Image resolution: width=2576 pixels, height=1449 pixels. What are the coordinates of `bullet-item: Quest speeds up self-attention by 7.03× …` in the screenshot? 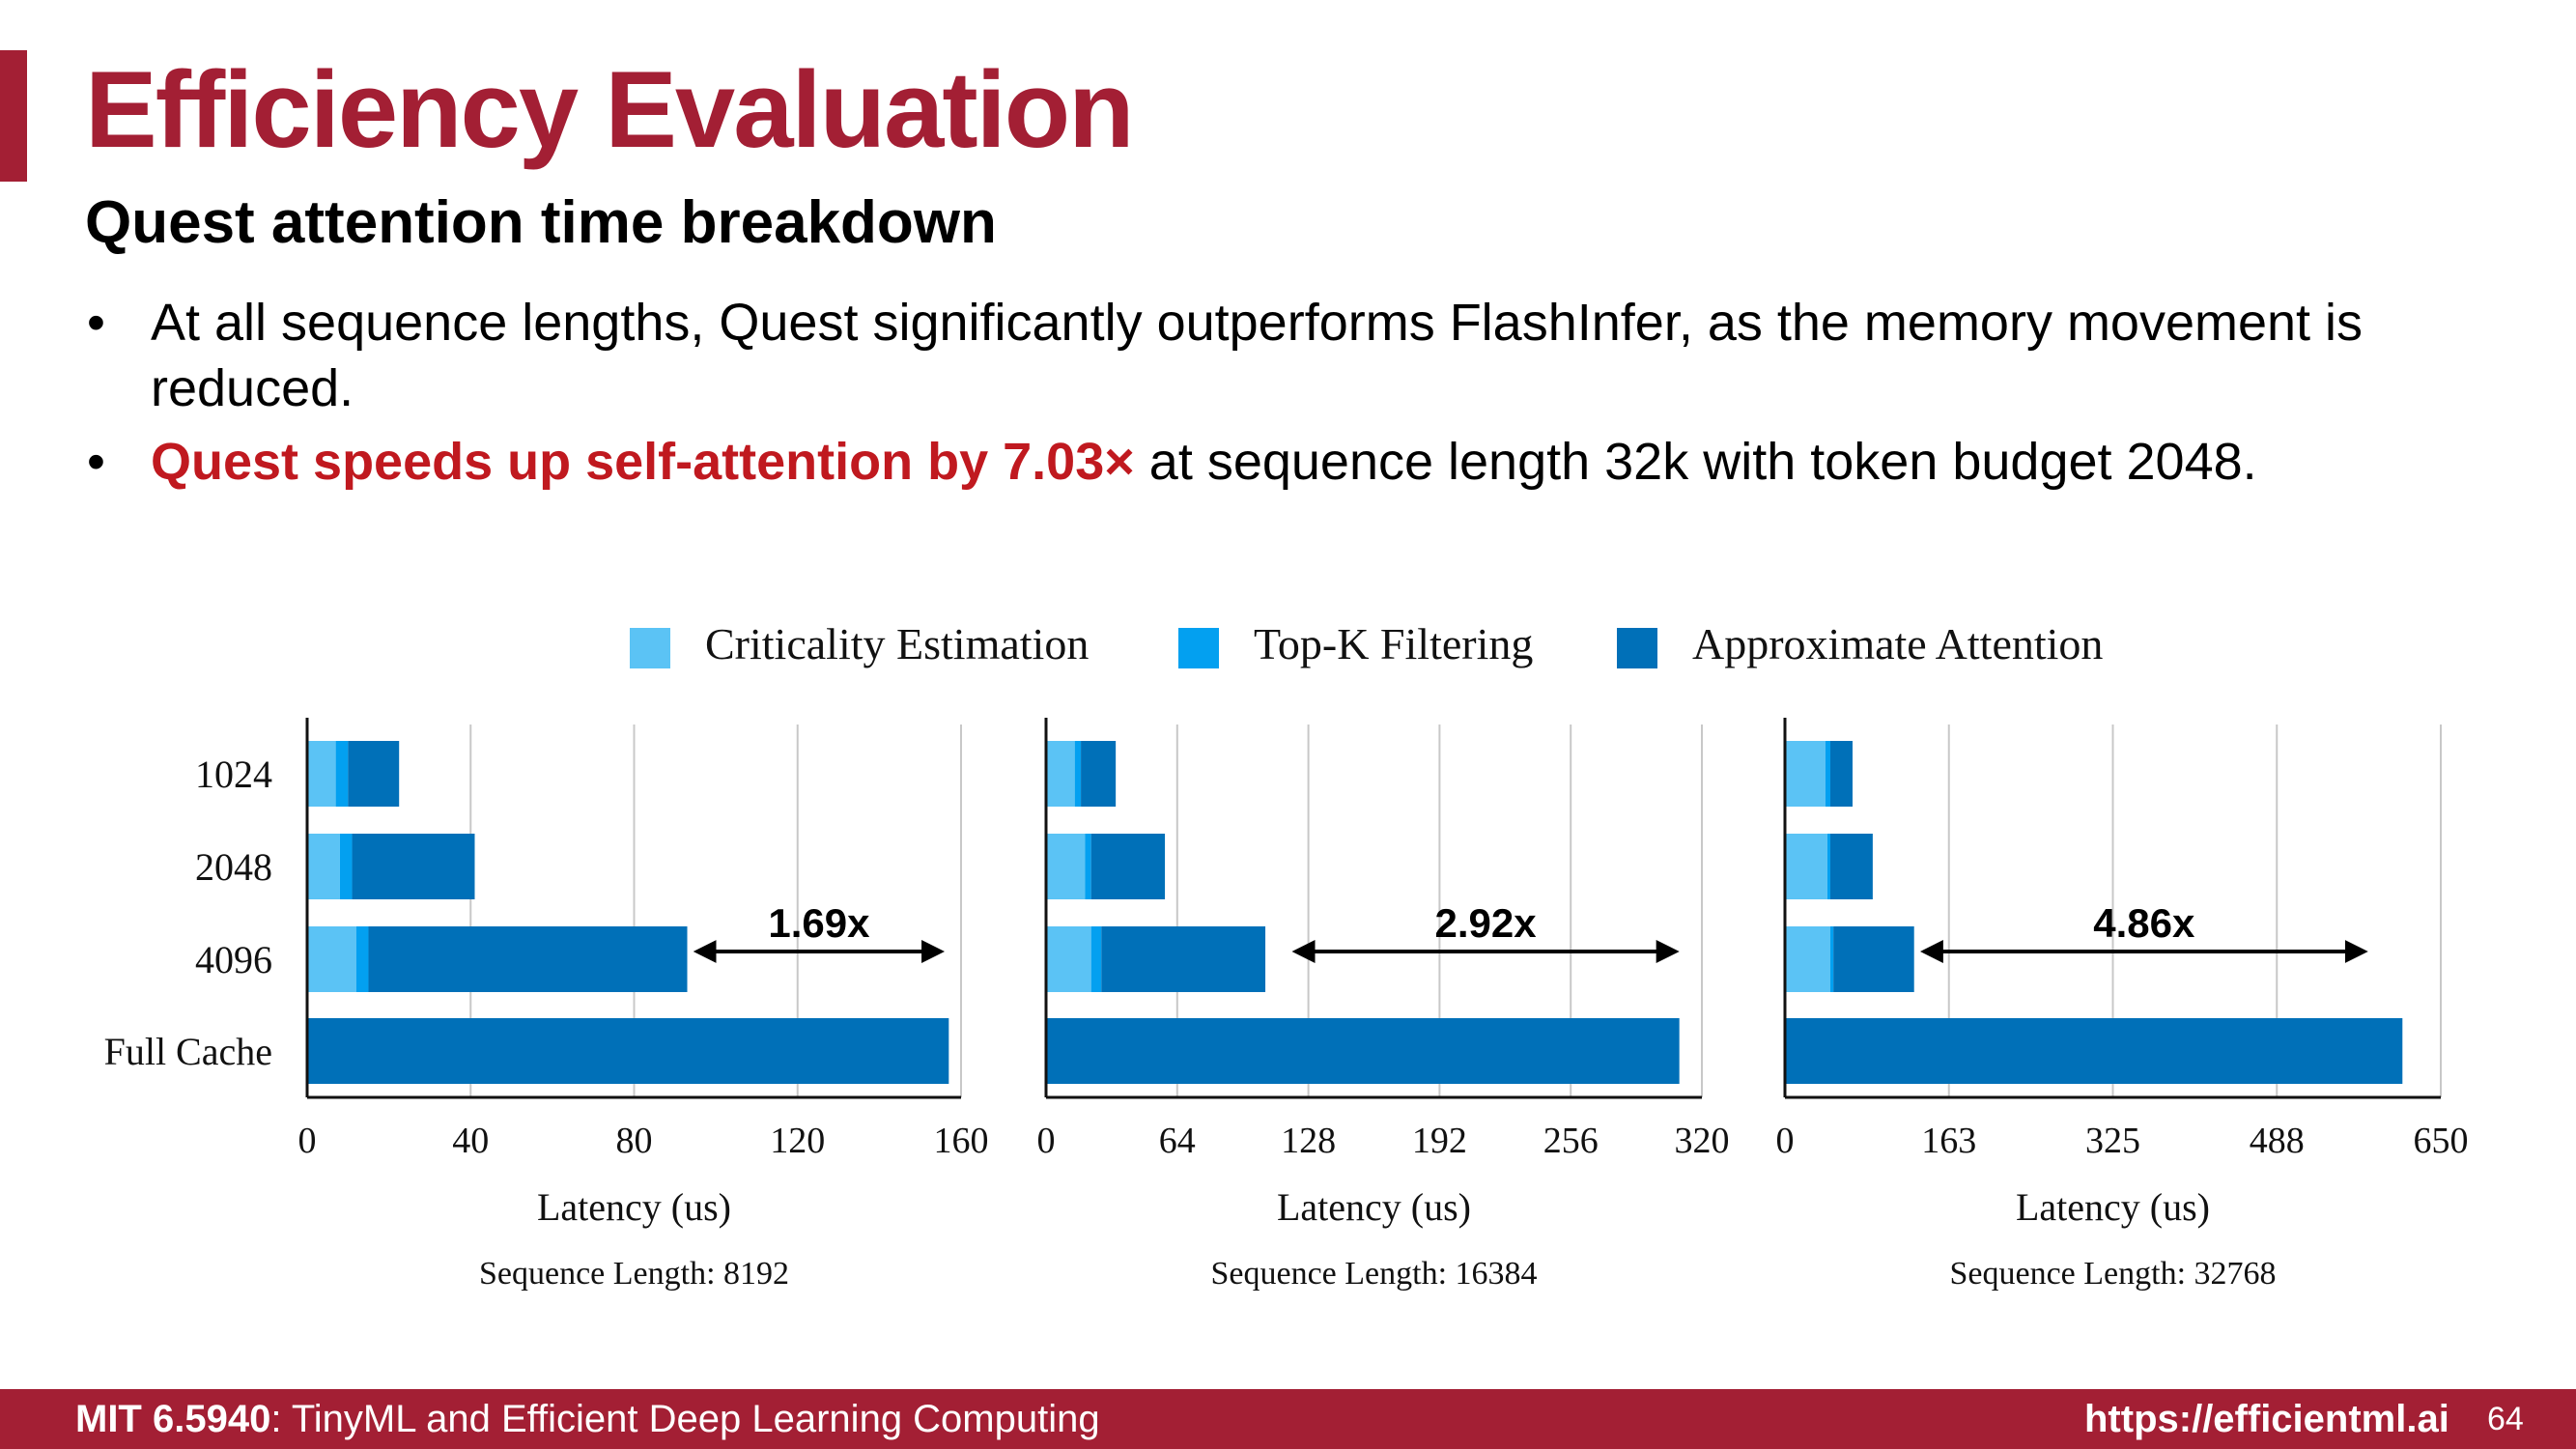 It's located at (1292, 462).